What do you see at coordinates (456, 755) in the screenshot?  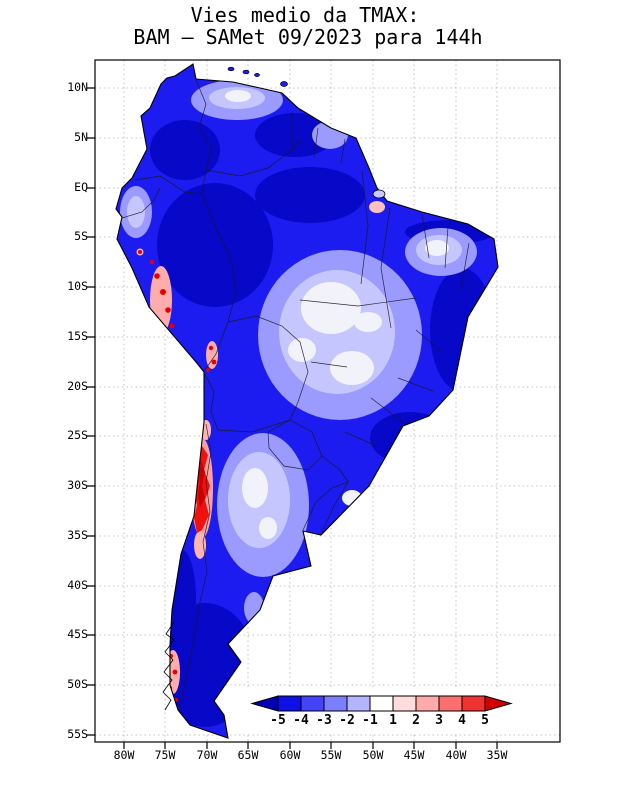 I see `lon-label: 40W` at bounding box center [456, 755].